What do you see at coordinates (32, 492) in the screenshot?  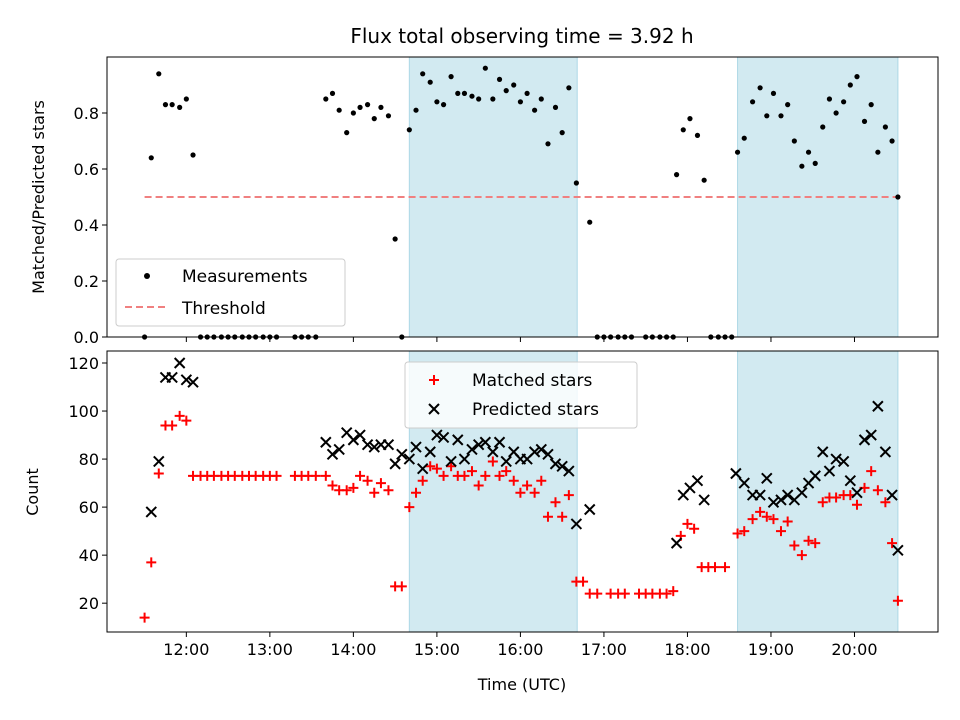 I see `count-y-axis-label: Count` at bounding box center [32, 492].